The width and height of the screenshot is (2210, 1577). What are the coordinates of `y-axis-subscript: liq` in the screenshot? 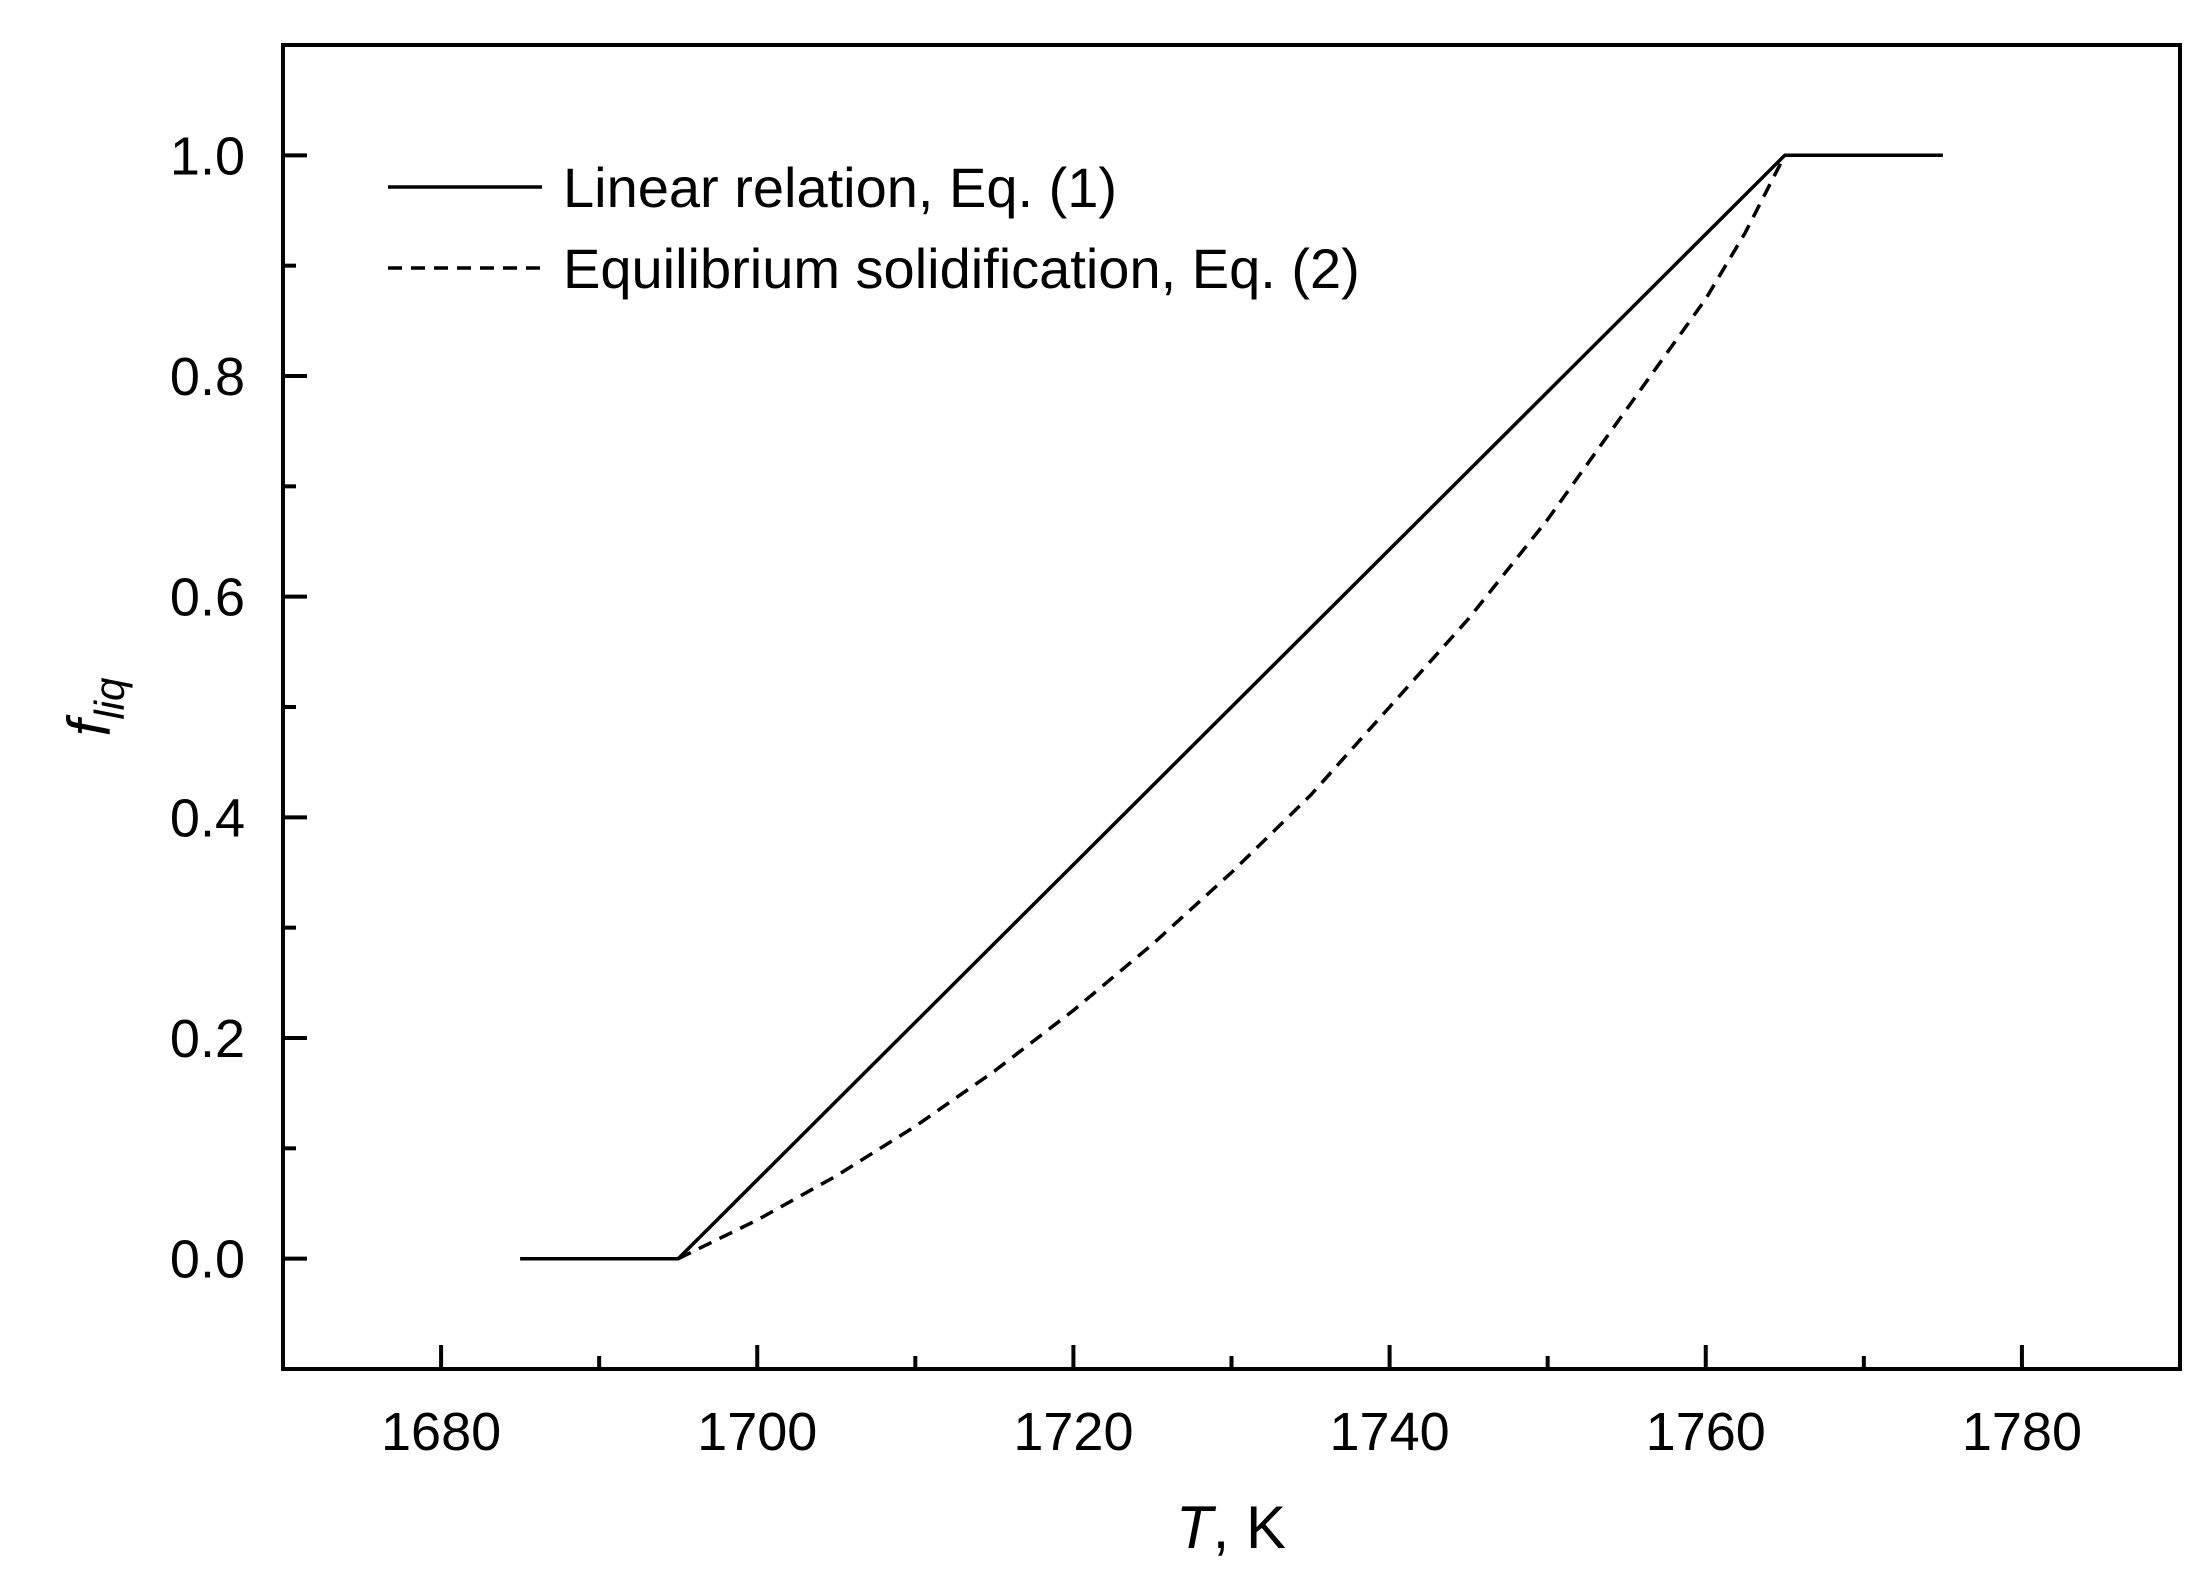 It's located at (109, 698).